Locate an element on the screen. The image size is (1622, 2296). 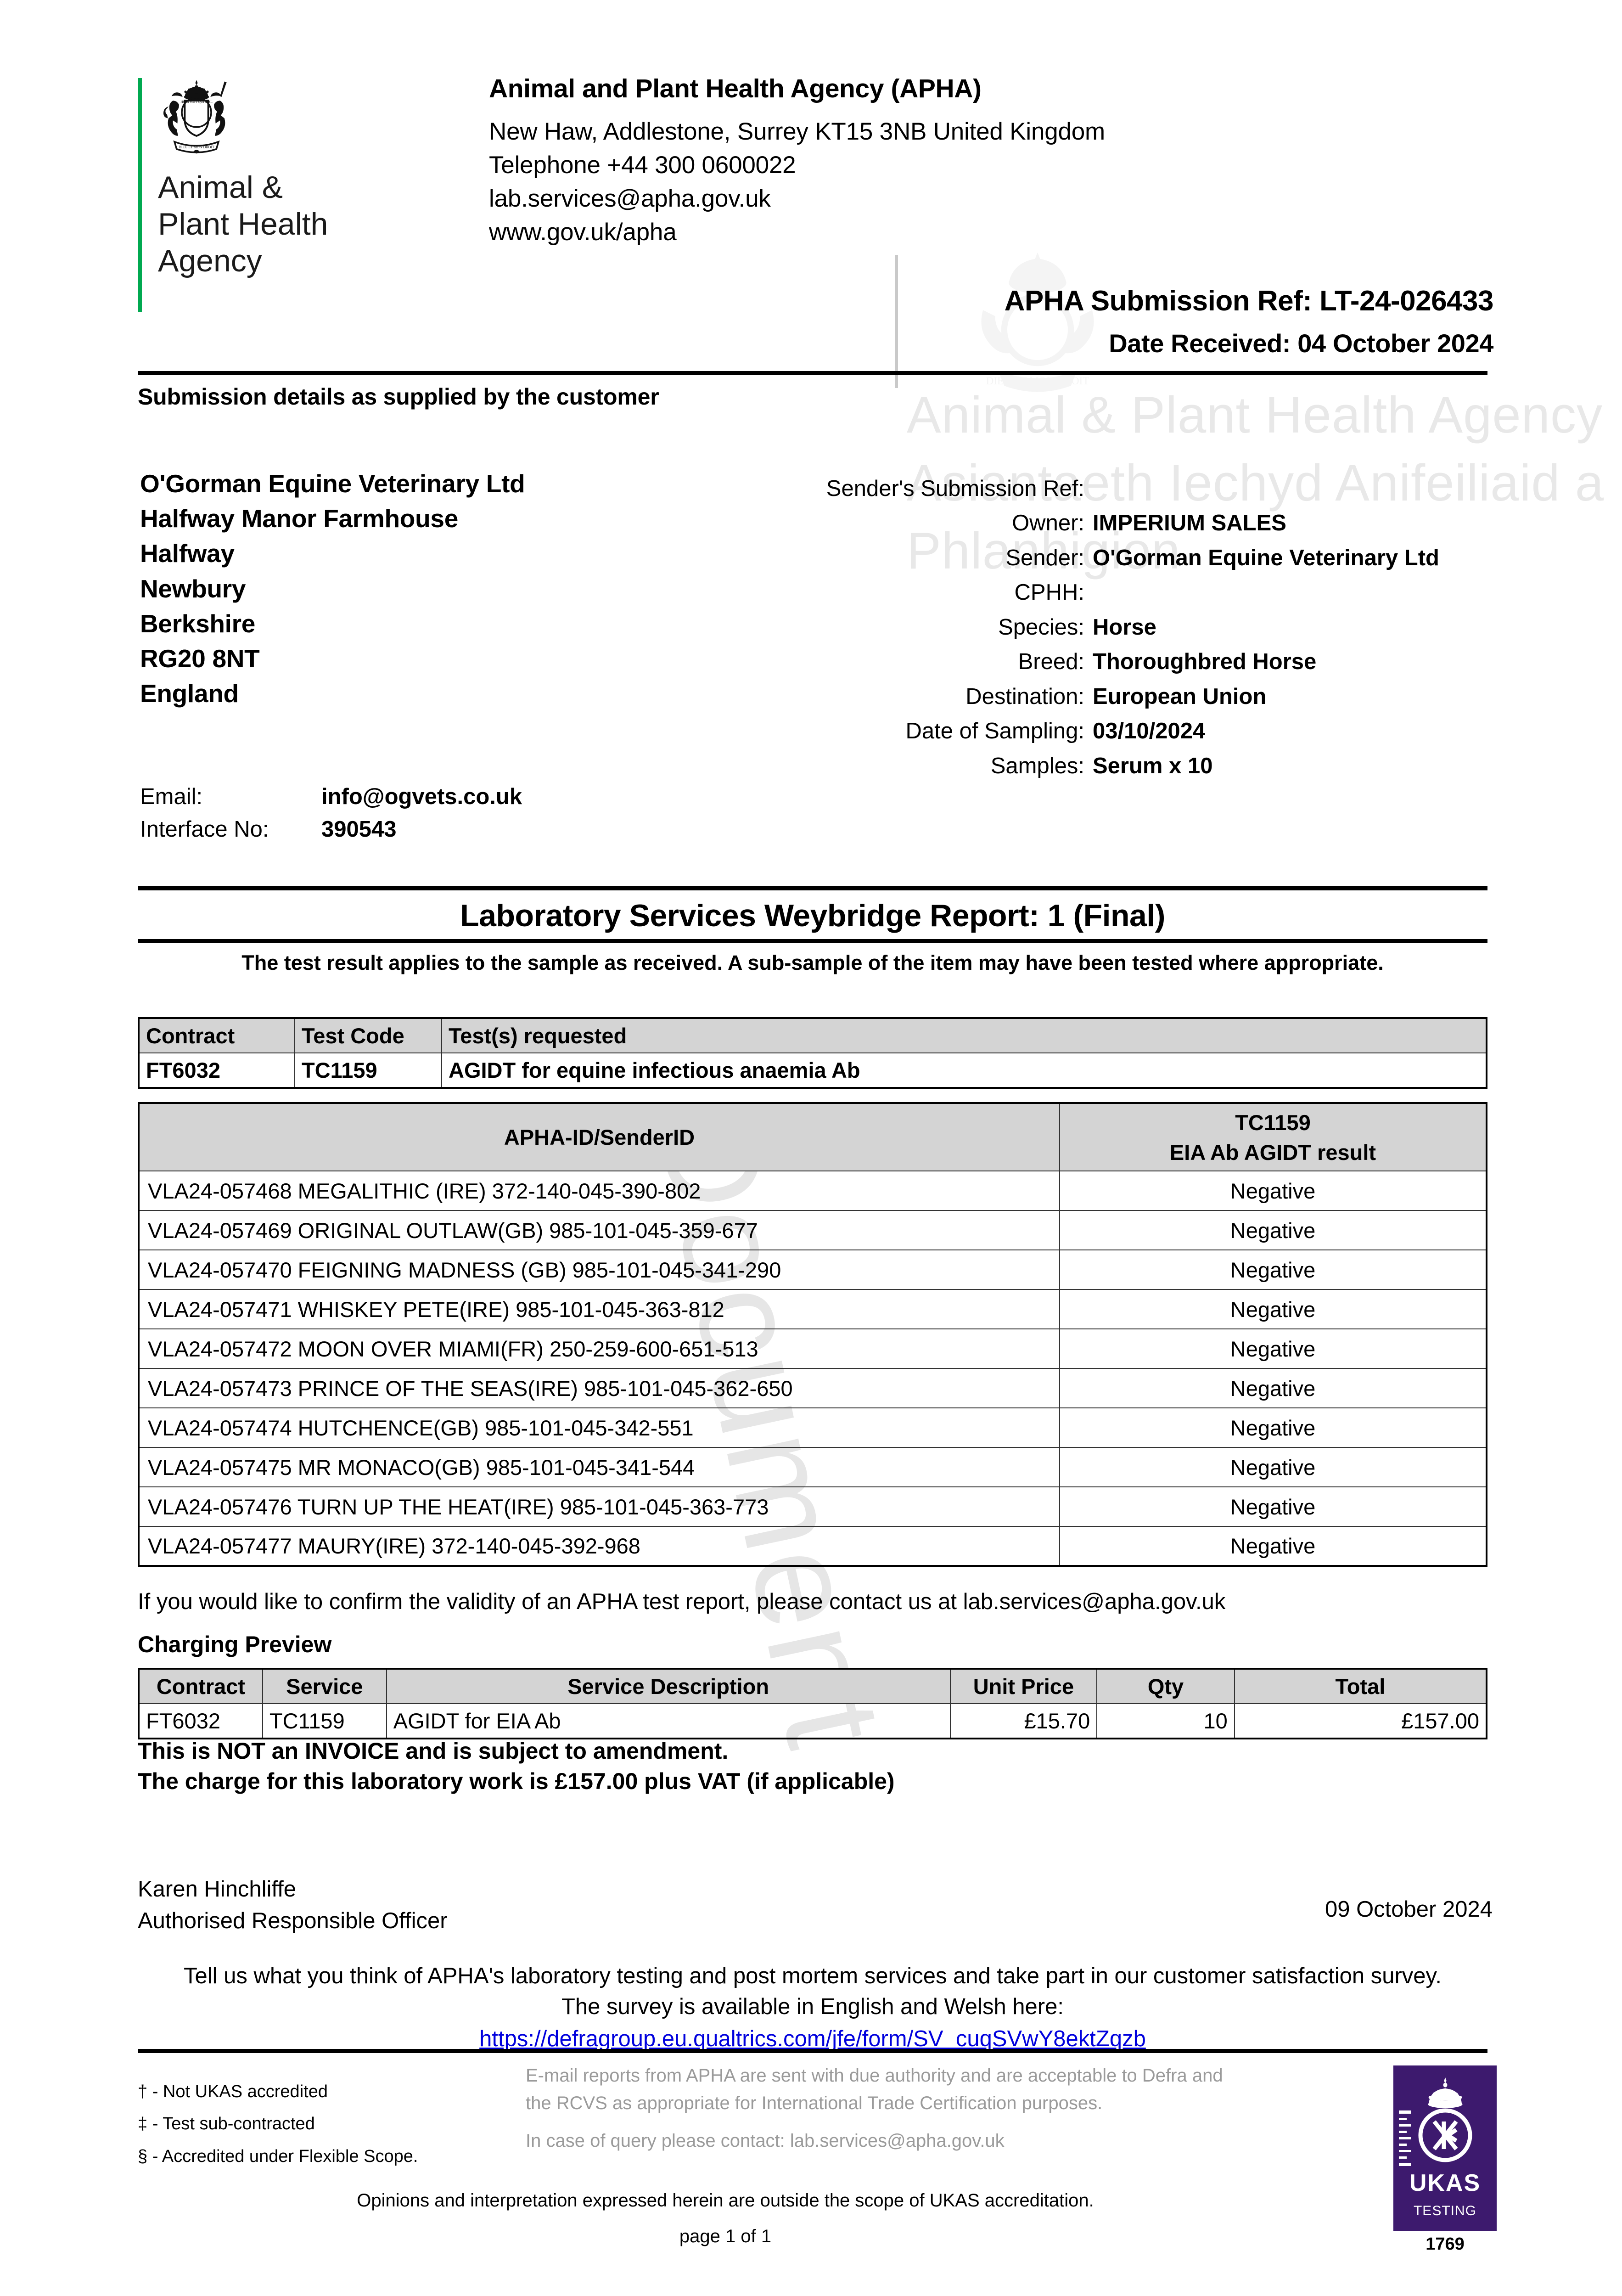
submission-meta-value: IMPERIUM SALES is located at coordinates (1189, 523).